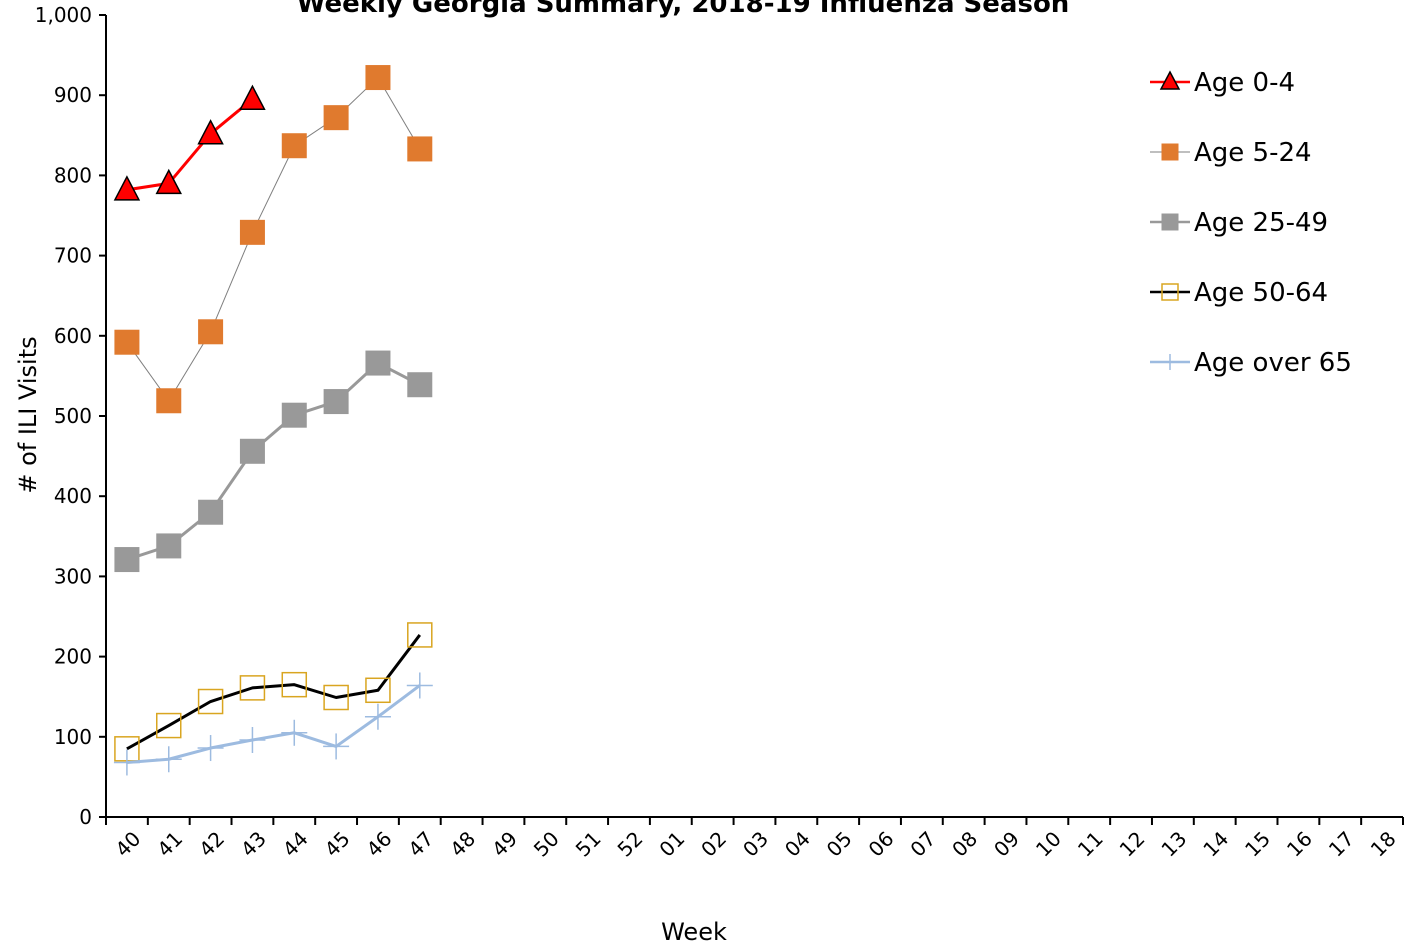  What do you see at coordinates (1299, 844) in the screenshot?
I see `x-tick-label: 16` at bounding box center [1299, 844].